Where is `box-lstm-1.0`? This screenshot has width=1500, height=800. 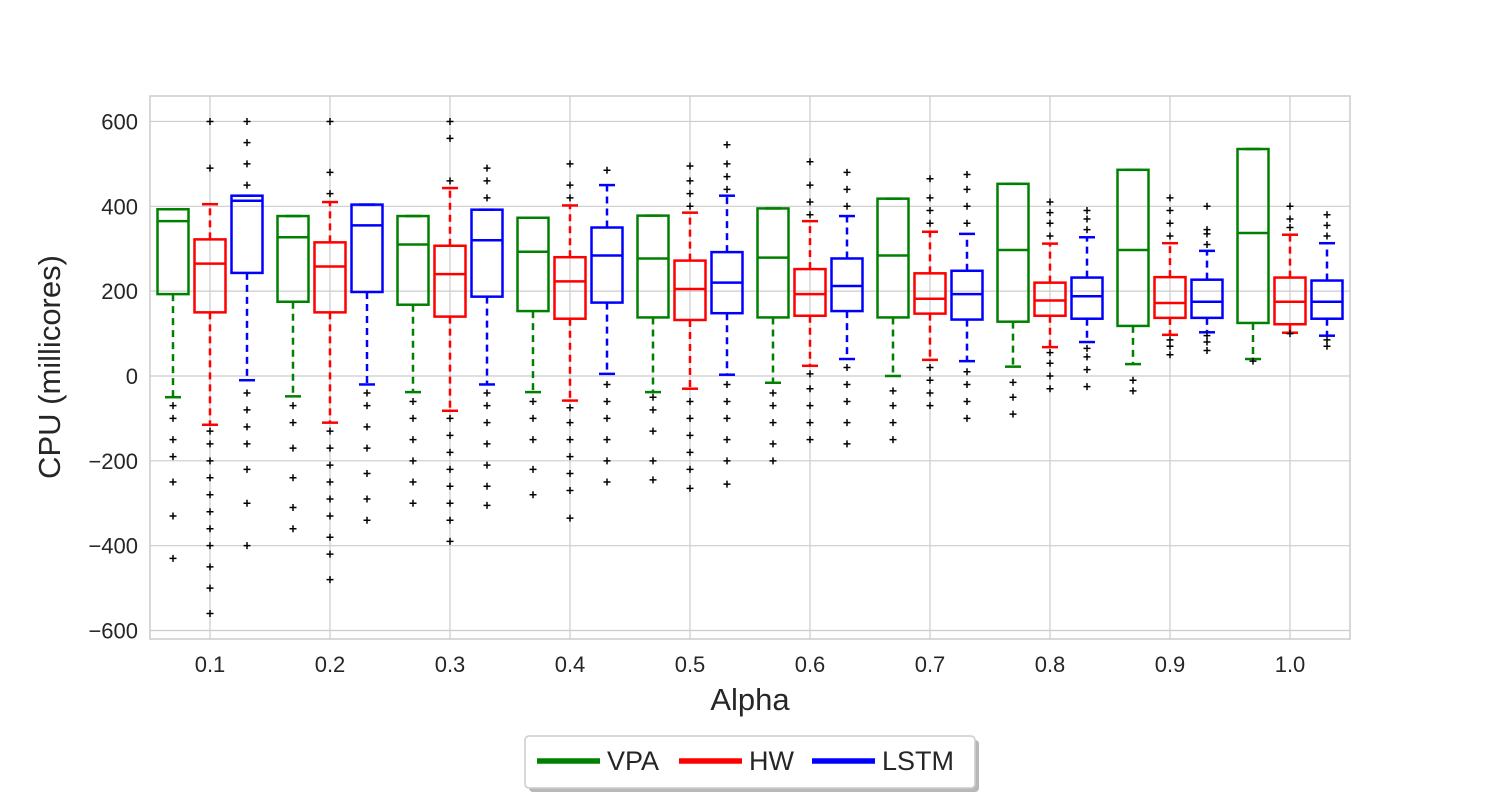
box-lstm-1.0 is located at coordinates (1327, 280).